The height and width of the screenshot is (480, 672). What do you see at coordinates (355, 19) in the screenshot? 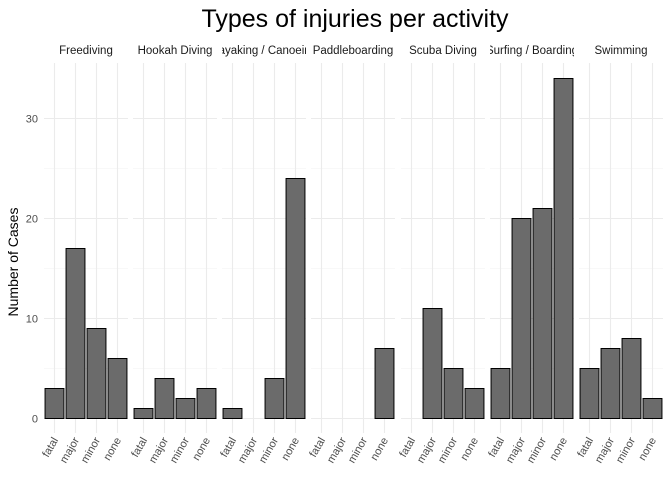
I see `chart-title: Types of injuries per activity` at bounding box center [355, 19].